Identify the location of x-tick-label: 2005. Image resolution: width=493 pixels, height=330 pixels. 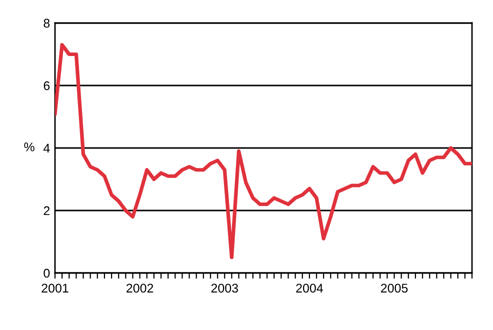
(394, 288).